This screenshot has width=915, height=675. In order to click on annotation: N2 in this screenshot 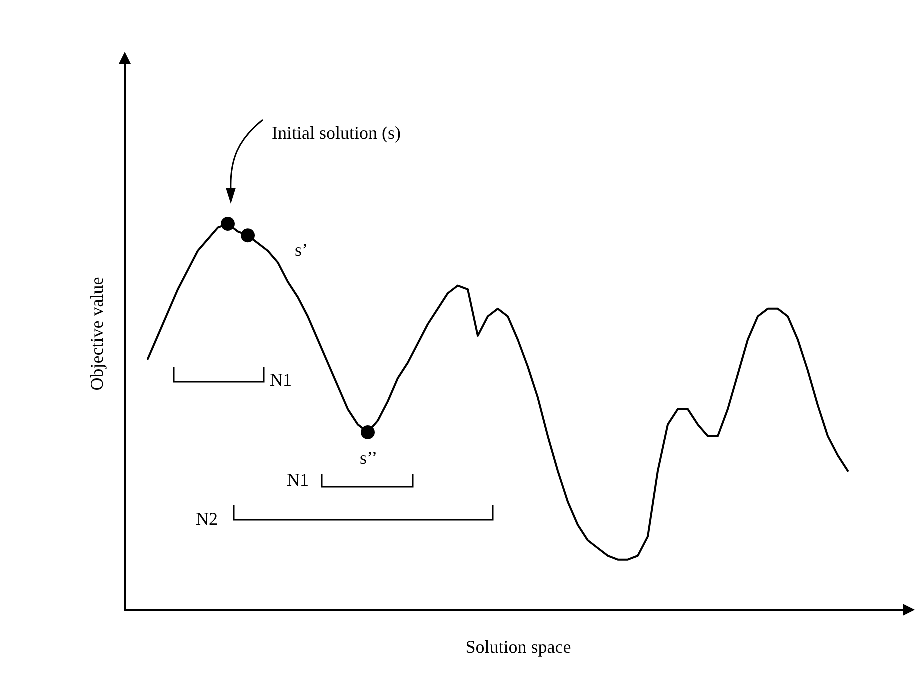, I will do `click(207, 519)`.